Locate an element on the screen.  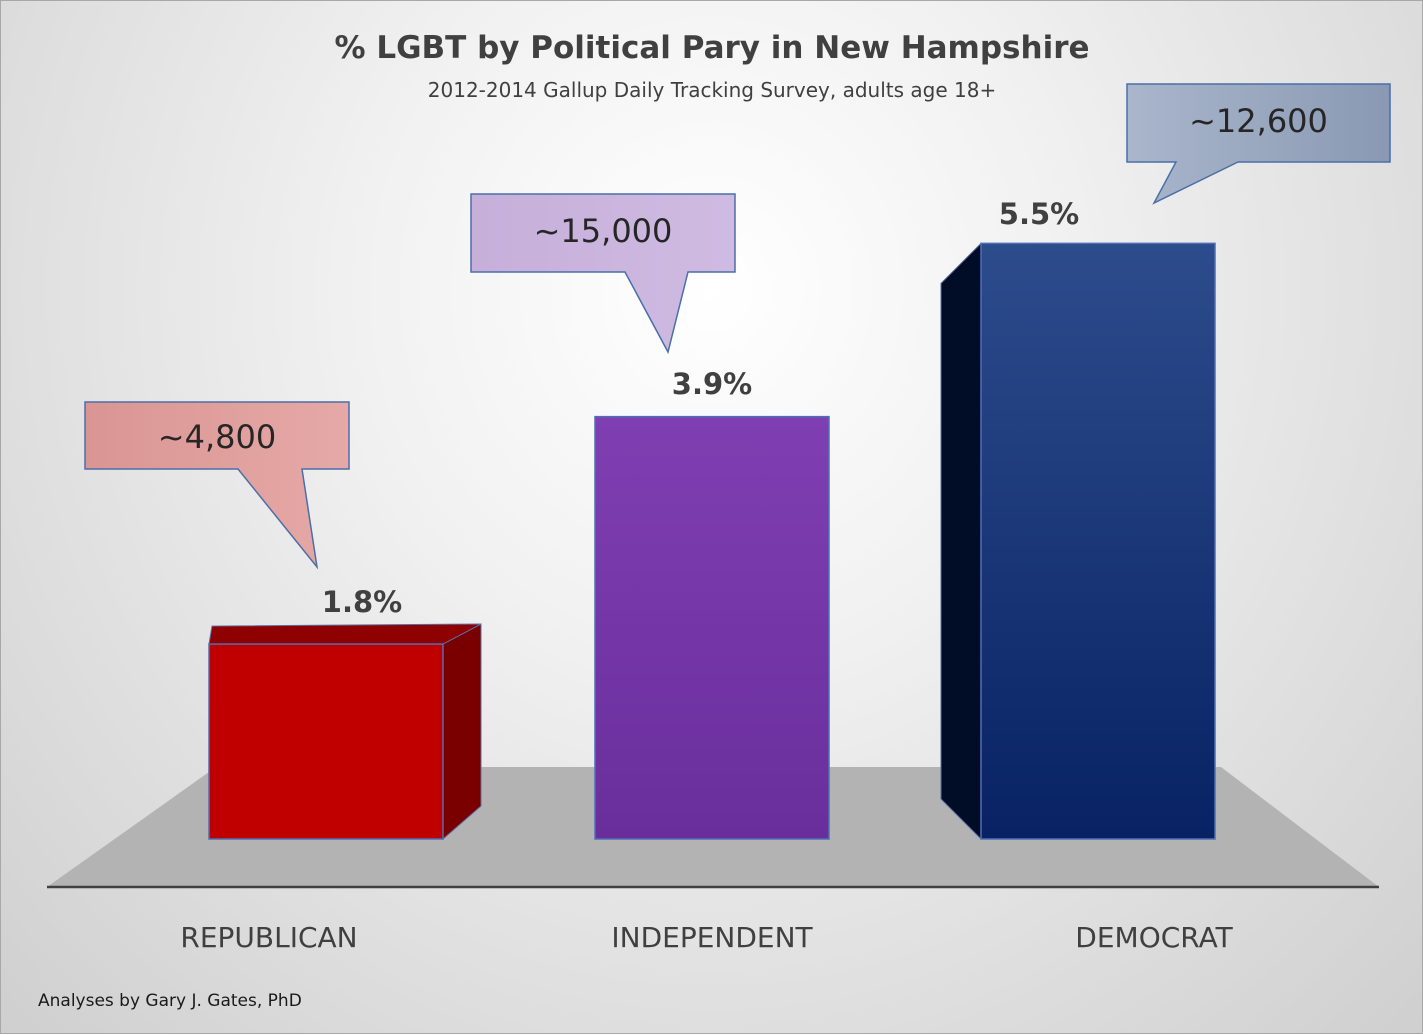
callout-republican is located at coordinates (217, 485).